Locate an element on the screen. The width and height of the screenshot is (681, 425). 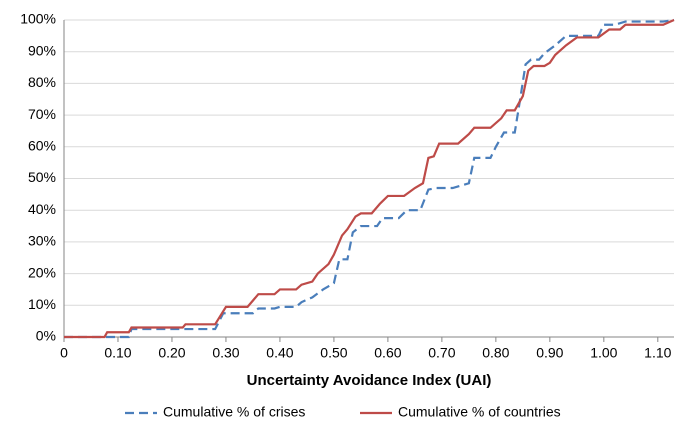
x-tick-label: 0.20 is located at coordinates (171, 353).